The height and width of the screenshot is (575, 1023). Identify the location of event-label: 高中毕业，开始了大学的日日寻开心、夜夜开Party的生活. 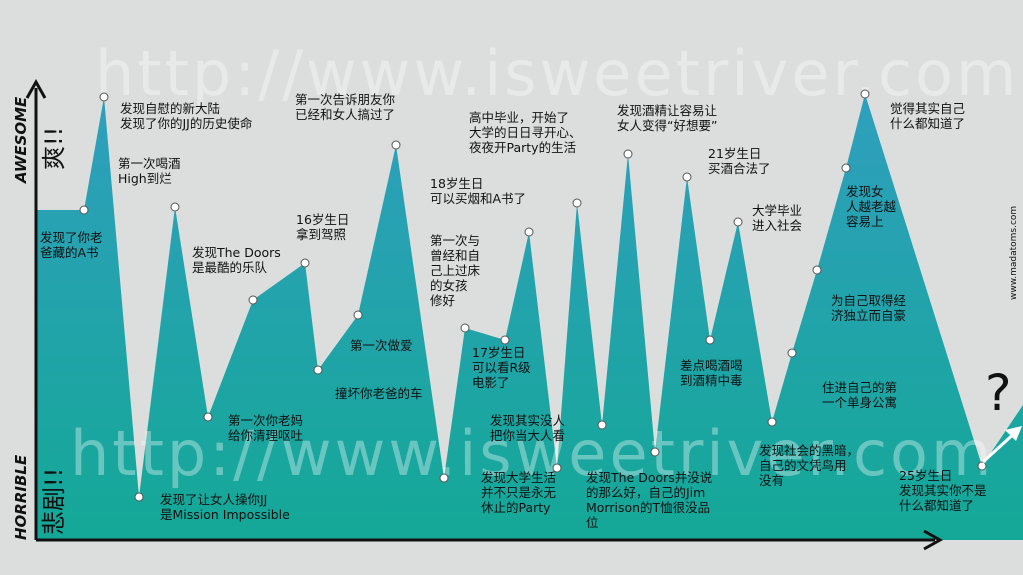
(525, 132).